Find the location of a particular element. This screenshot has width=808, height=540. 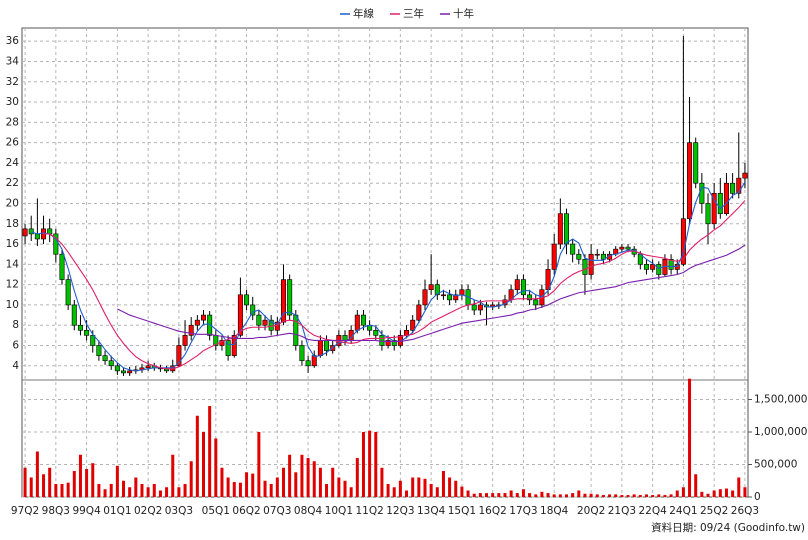

x-tick-label: 20Q2 is located at coordinates (591, 511).